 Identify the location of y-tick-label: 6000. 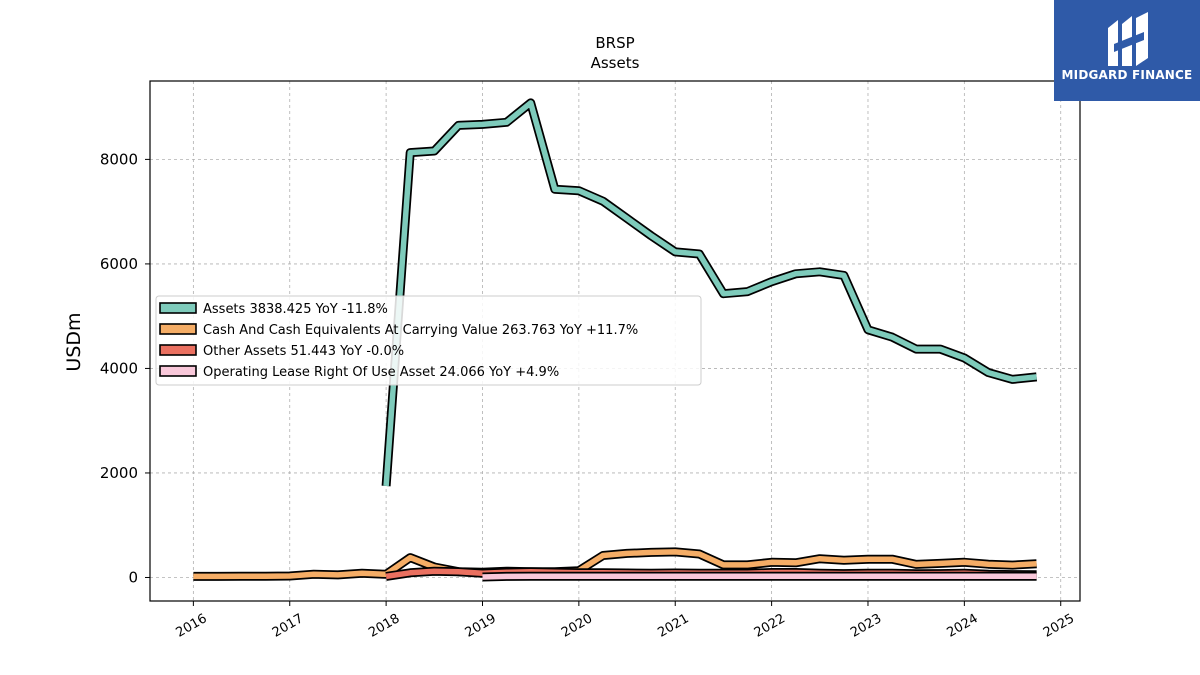
(119, 264).